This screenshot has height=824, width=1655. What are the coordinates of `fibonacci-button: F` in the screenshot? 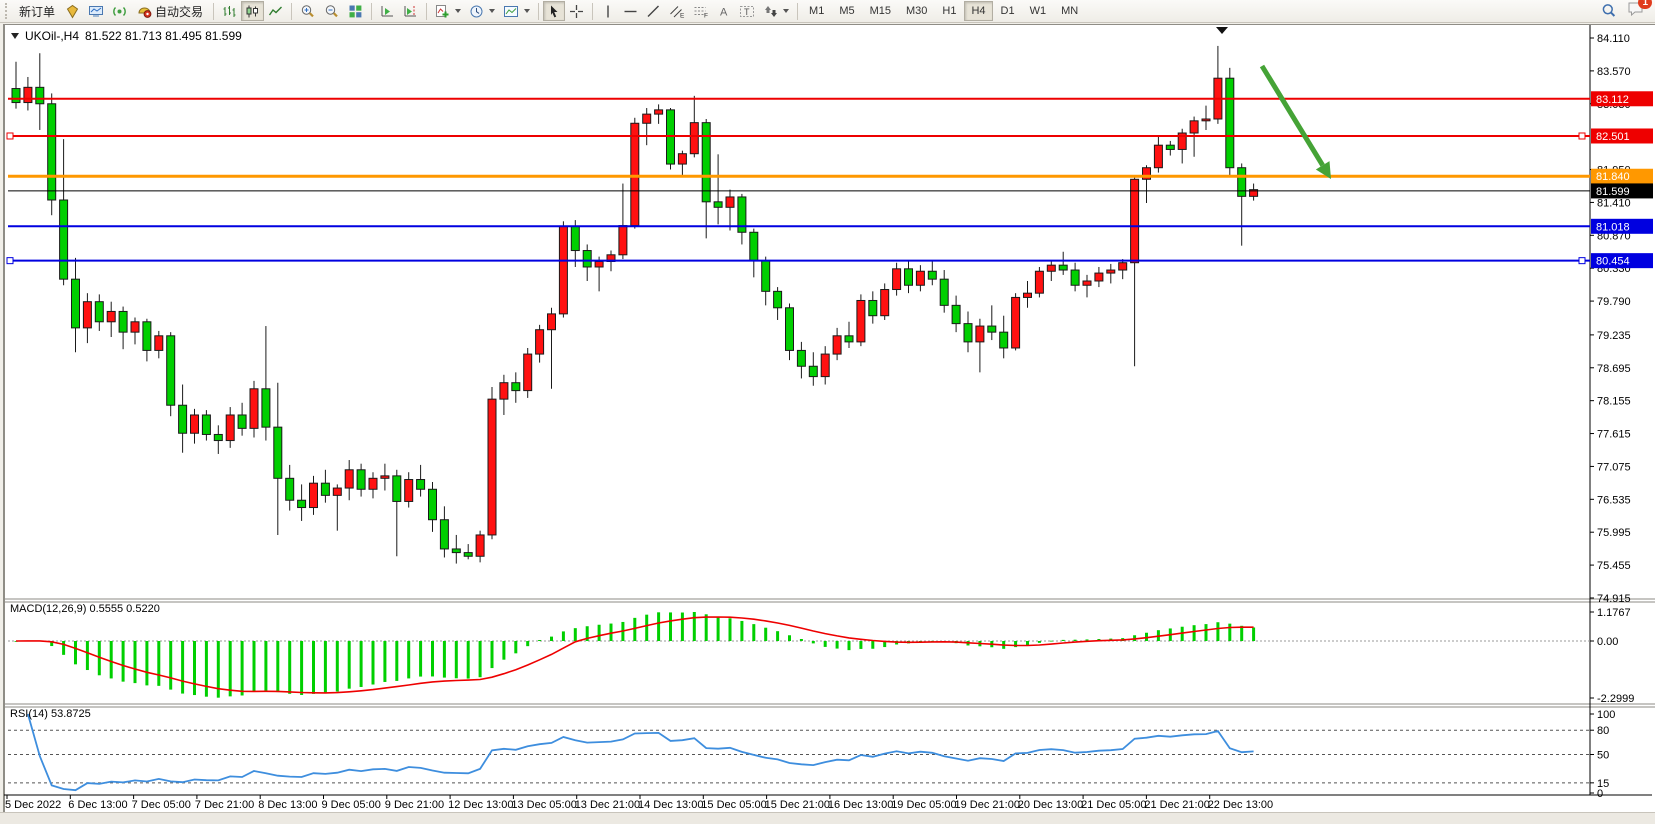 It's located at (701, 11).